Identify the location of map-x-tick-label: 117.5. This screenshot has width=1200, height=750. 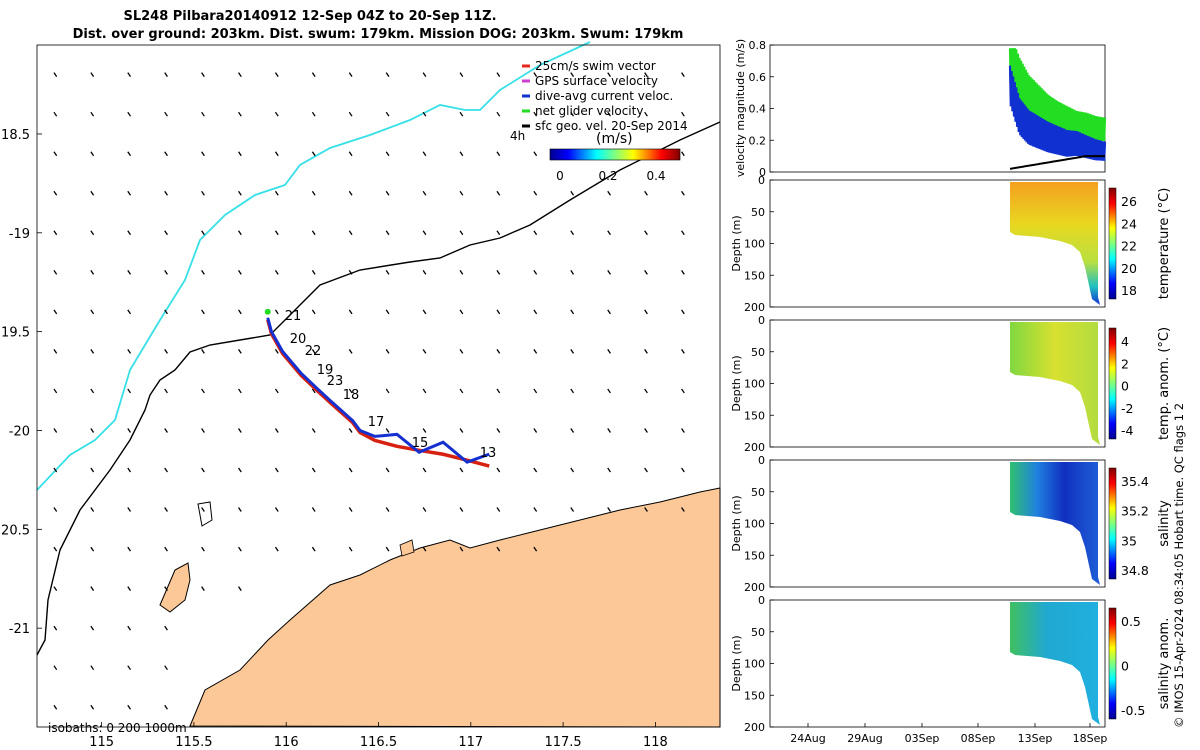
(562, 742).